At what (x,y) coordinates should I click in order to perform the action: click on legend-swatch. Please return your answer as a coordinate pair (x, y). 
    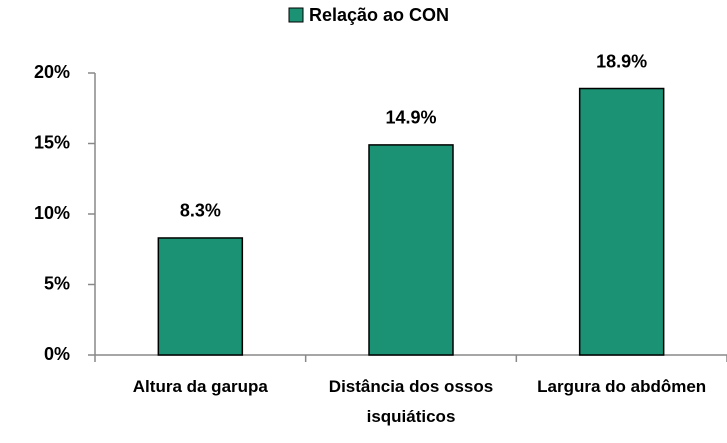
    Looking at the image, I should click on (296, 15).